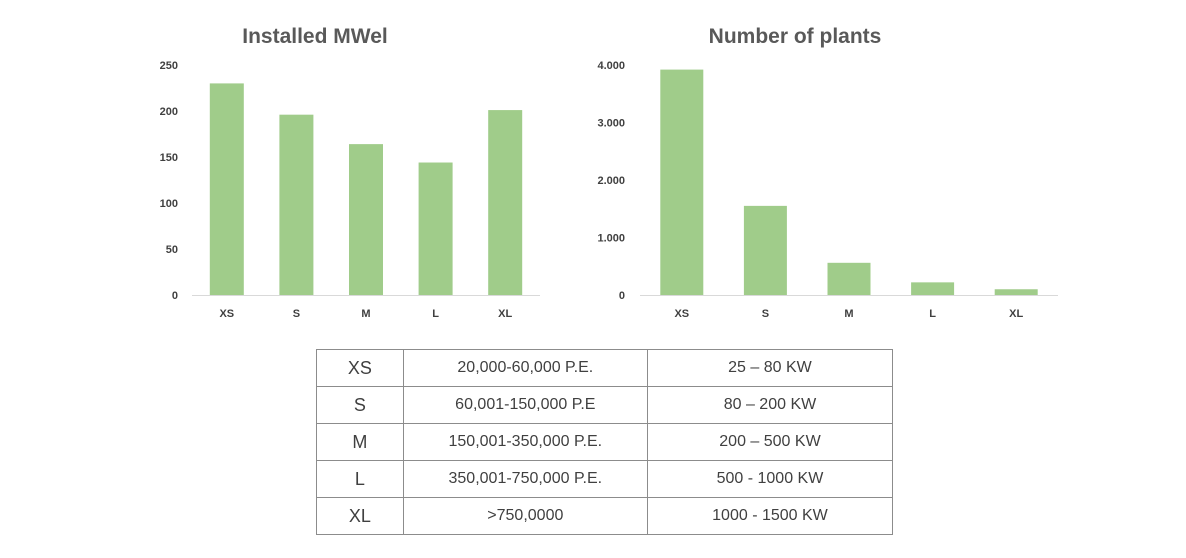  What do you see at coordinates (525, 368) in the screenshot?
I see `population-equivalent-cell: 20,000-60,000 P.E.` at bounding box center [525, 368].